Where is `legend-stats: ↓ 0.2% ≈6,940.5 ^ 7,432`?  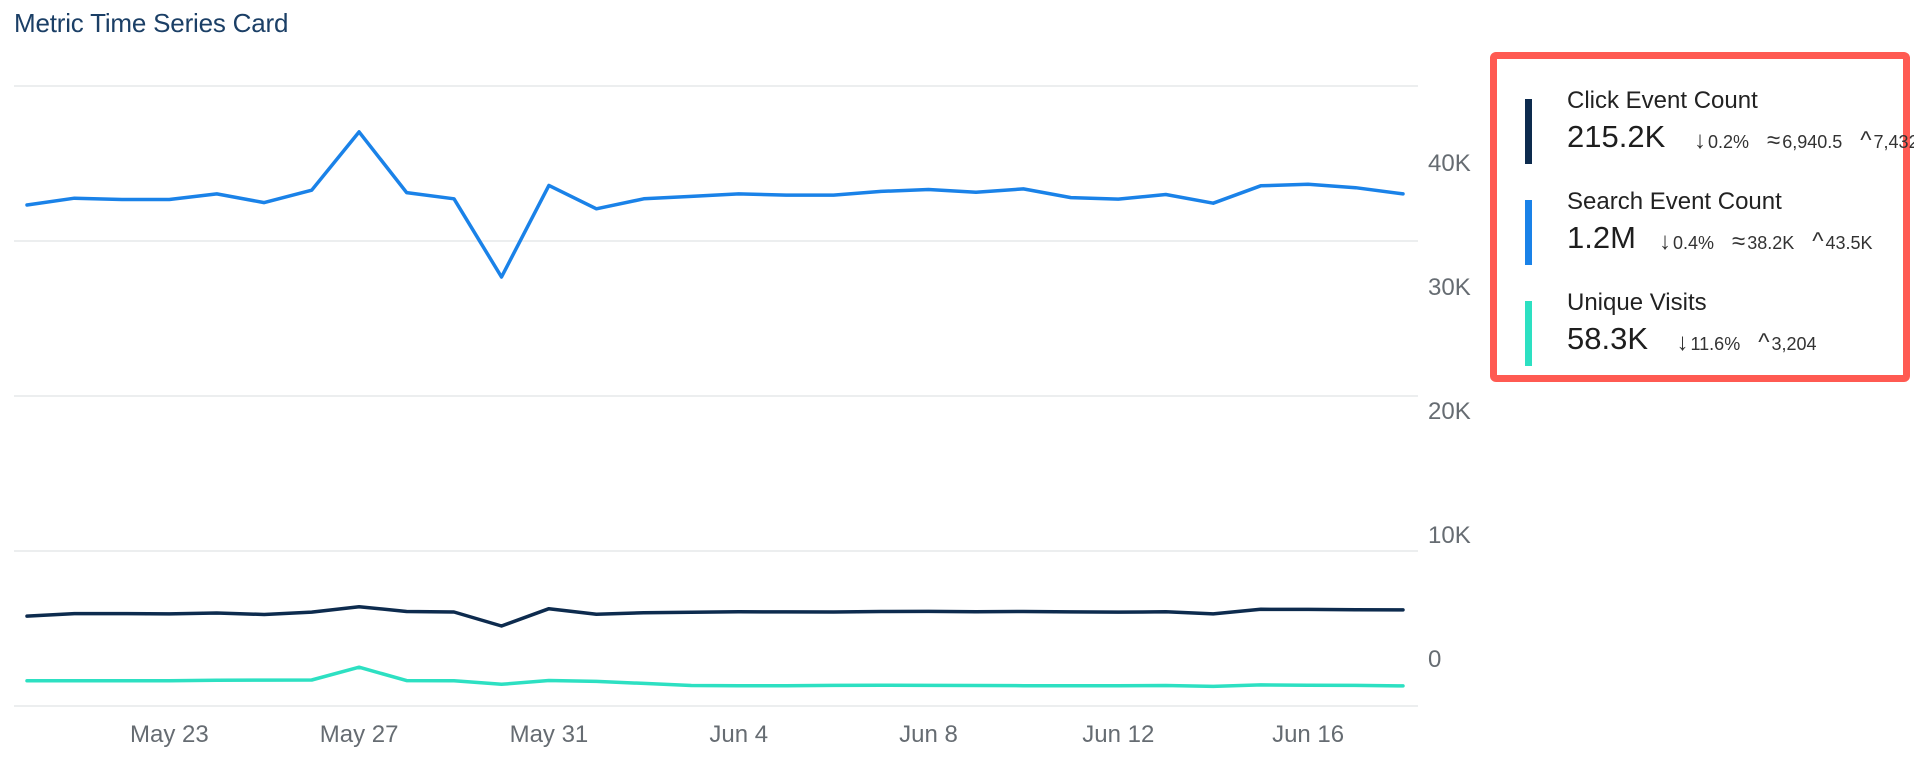 legend-stats: ↓ 0.2% ≈6,940.5 ^ 7,432 is located at coordinates (1804, 141).